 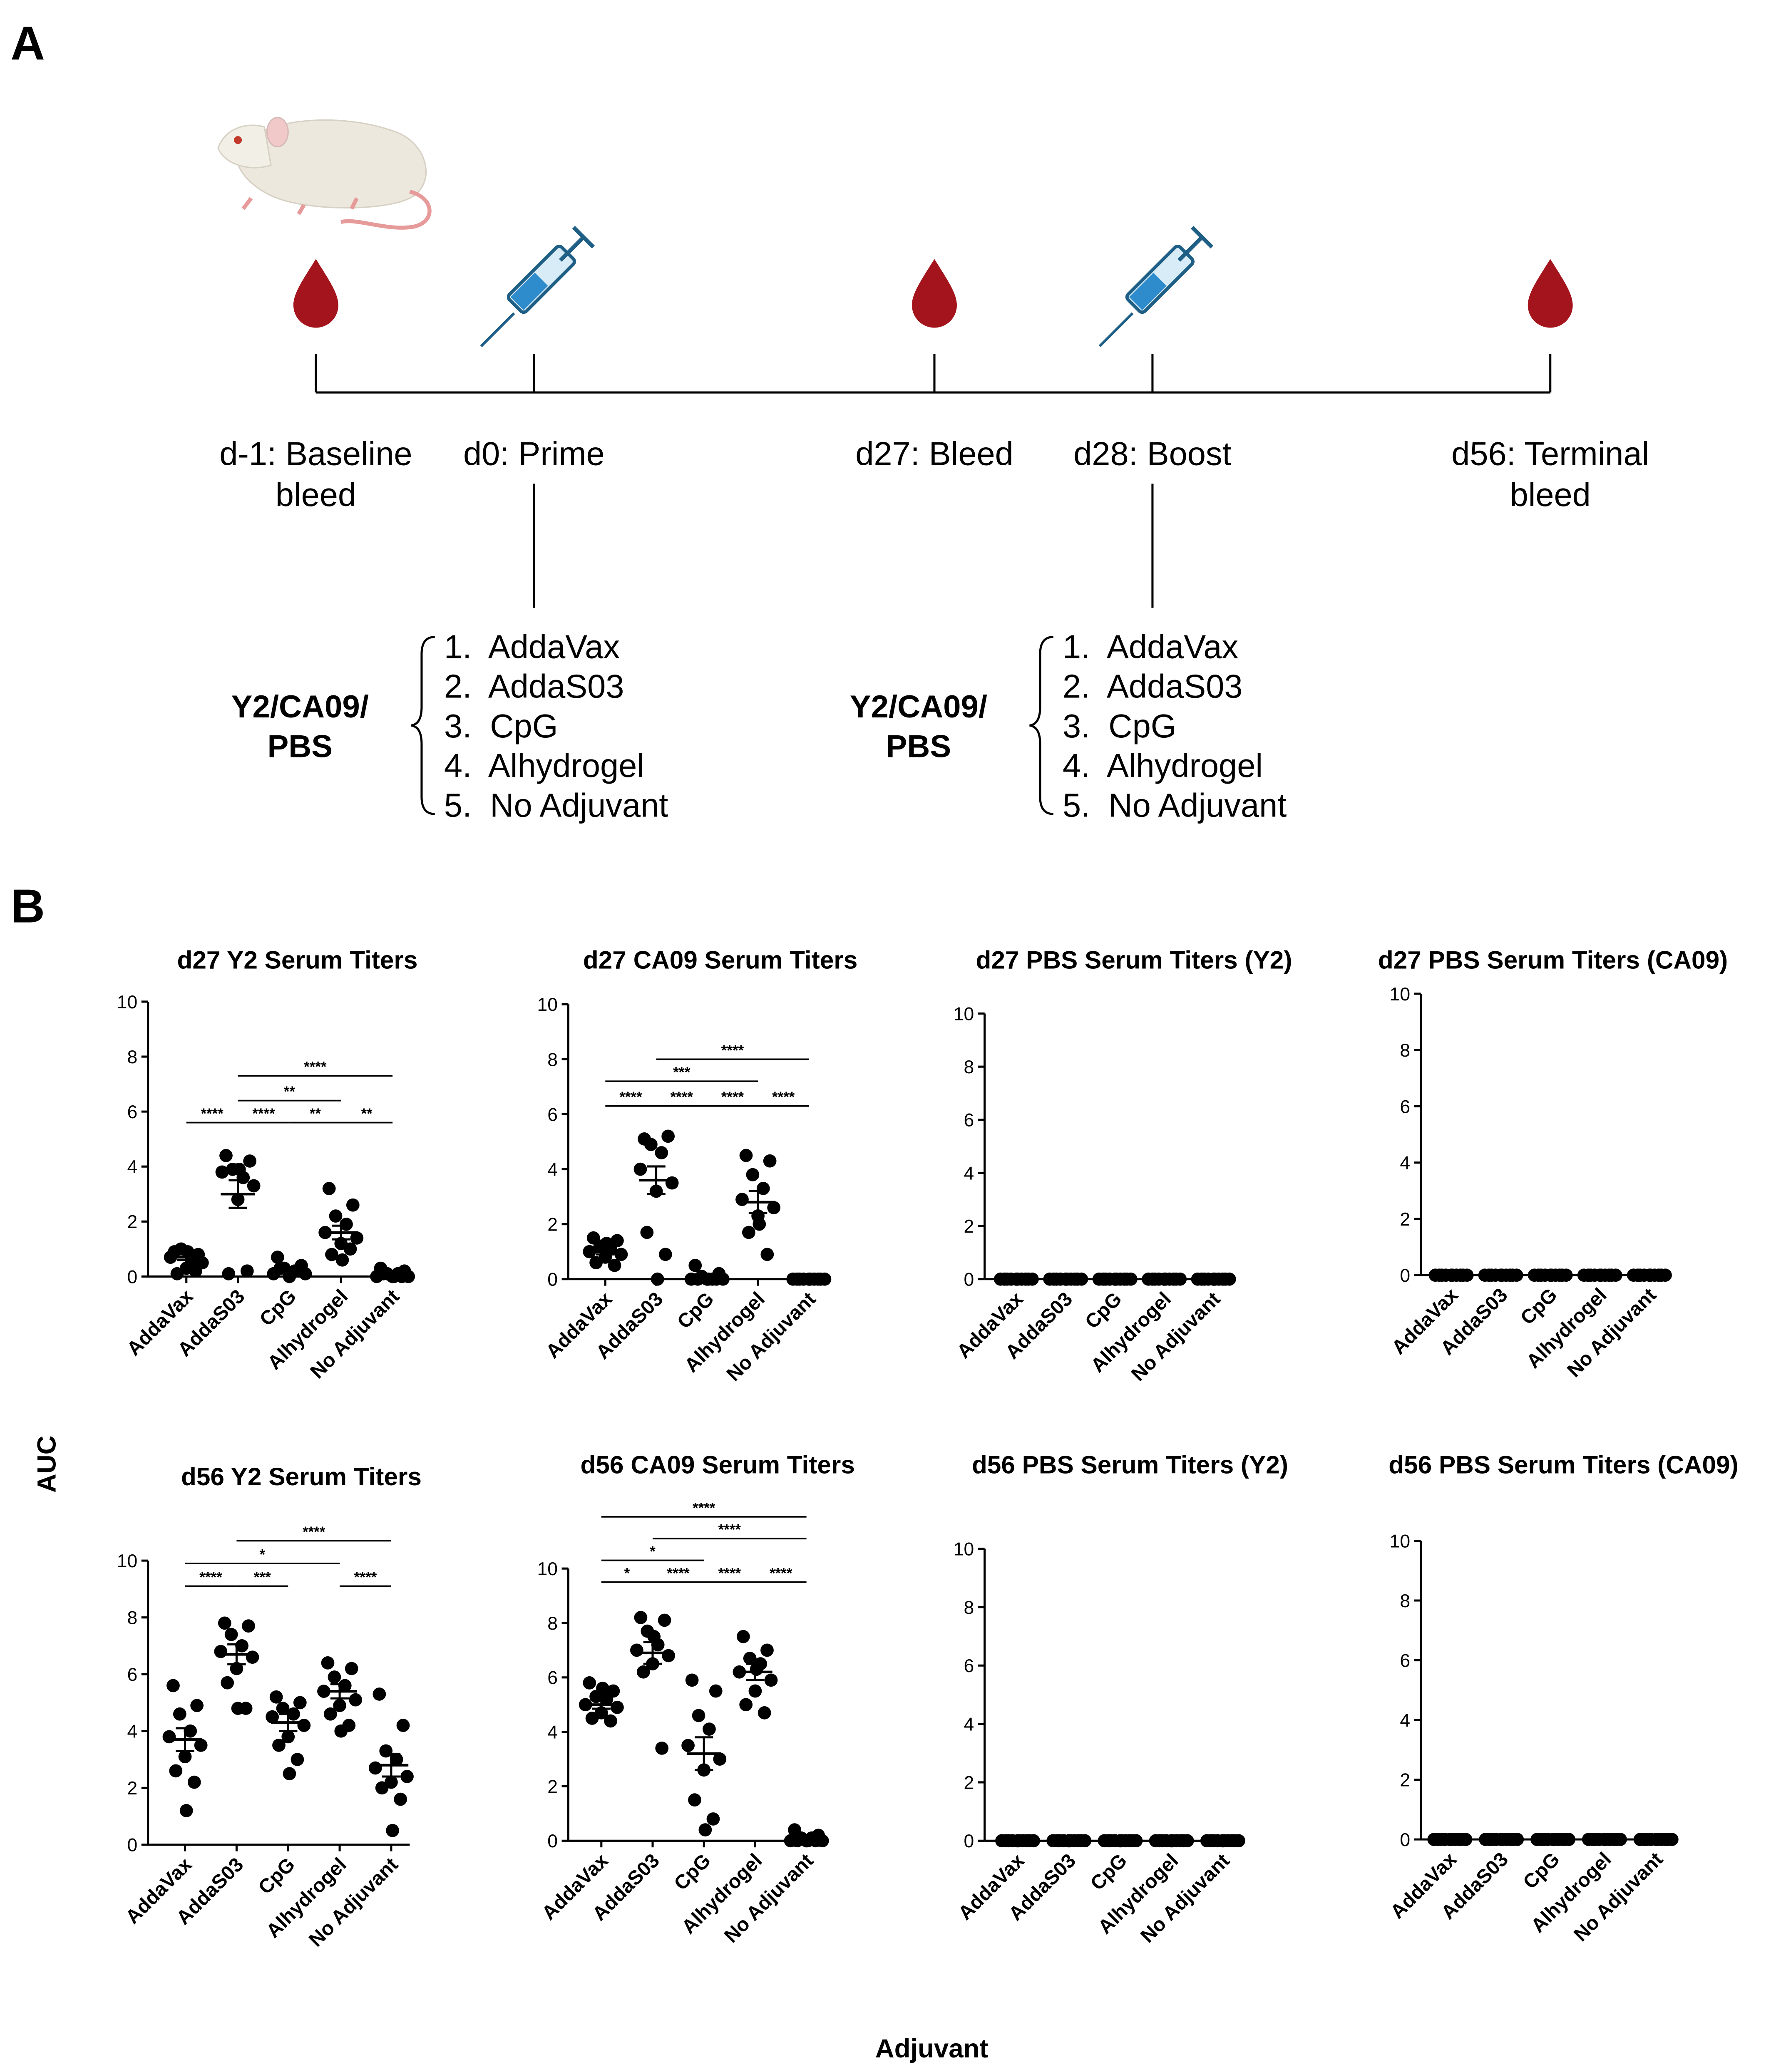 What do you see at coordinates (627, 1573) in the screenshot?
I see `significance-label: *` at bounding box center [627, 1573].